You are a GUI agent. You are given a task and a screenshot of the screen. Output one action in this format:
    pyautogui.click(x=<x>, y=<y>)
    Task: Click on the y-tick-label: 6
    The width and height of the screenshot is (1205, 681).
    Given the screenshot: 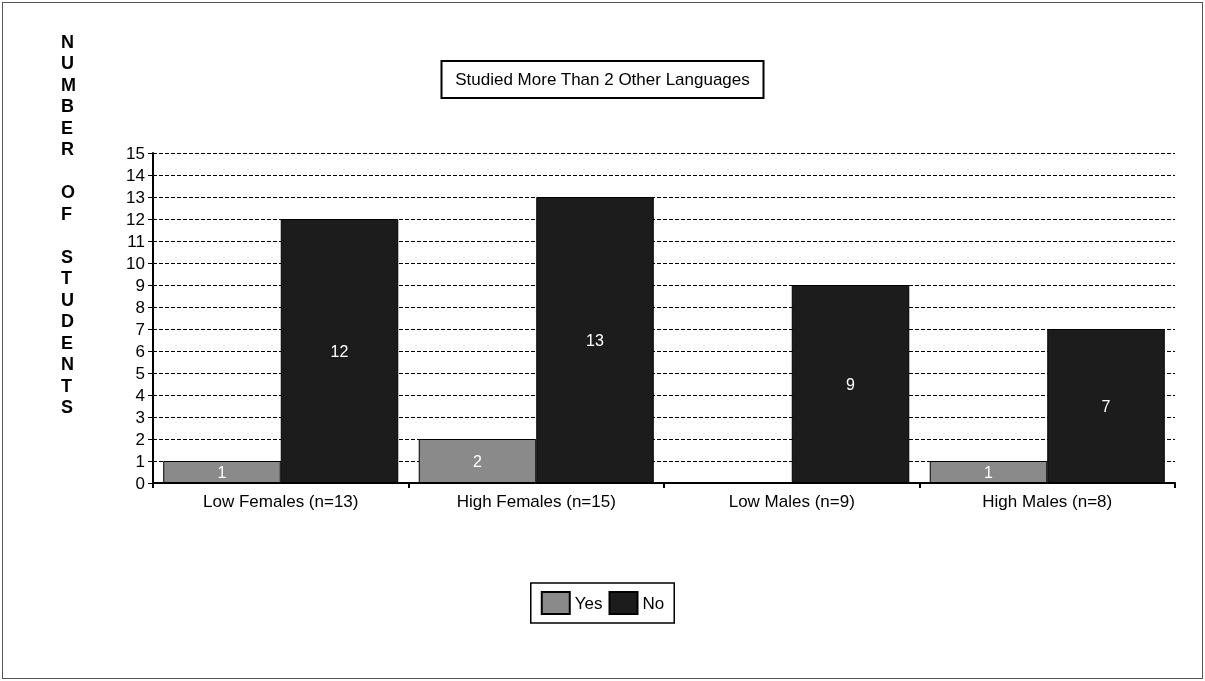 What is the action you would take?
    pyautogui.click(x=140, y=351)
    